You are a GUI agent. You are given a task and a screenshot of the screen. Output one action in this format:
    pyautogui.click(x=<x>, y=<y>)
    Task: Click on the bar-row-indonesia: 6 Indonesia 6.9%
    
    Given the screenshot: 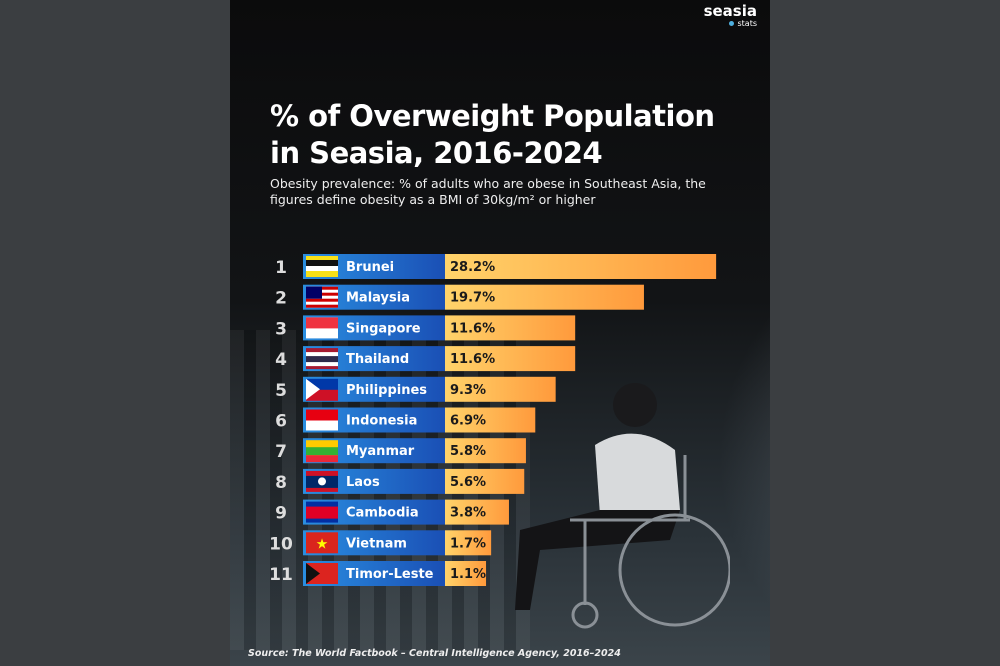 What is the action you would take?
    pyautogui.click(x=405, y=420)
    